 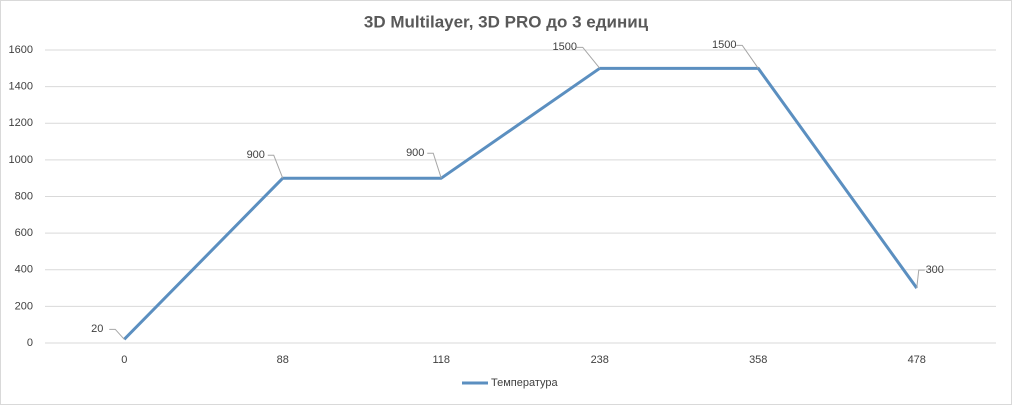 What do you see at coordinates (97, 329) in the screenshot?
I see `data-label: 20` at bounding box center [97, 329].